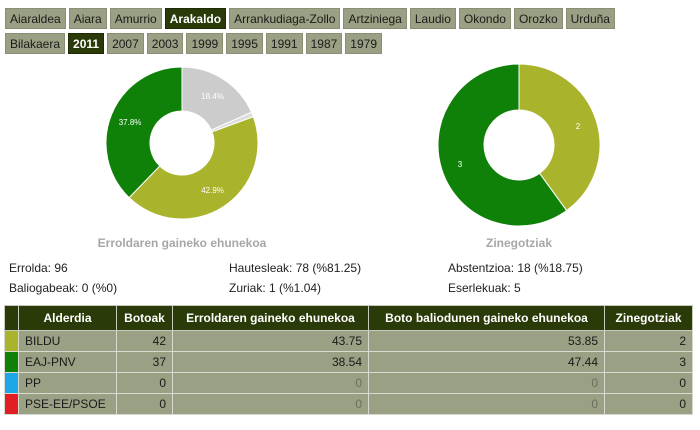  I want to click on party-name: PSE-EE/PSOE, so click(67, 404).